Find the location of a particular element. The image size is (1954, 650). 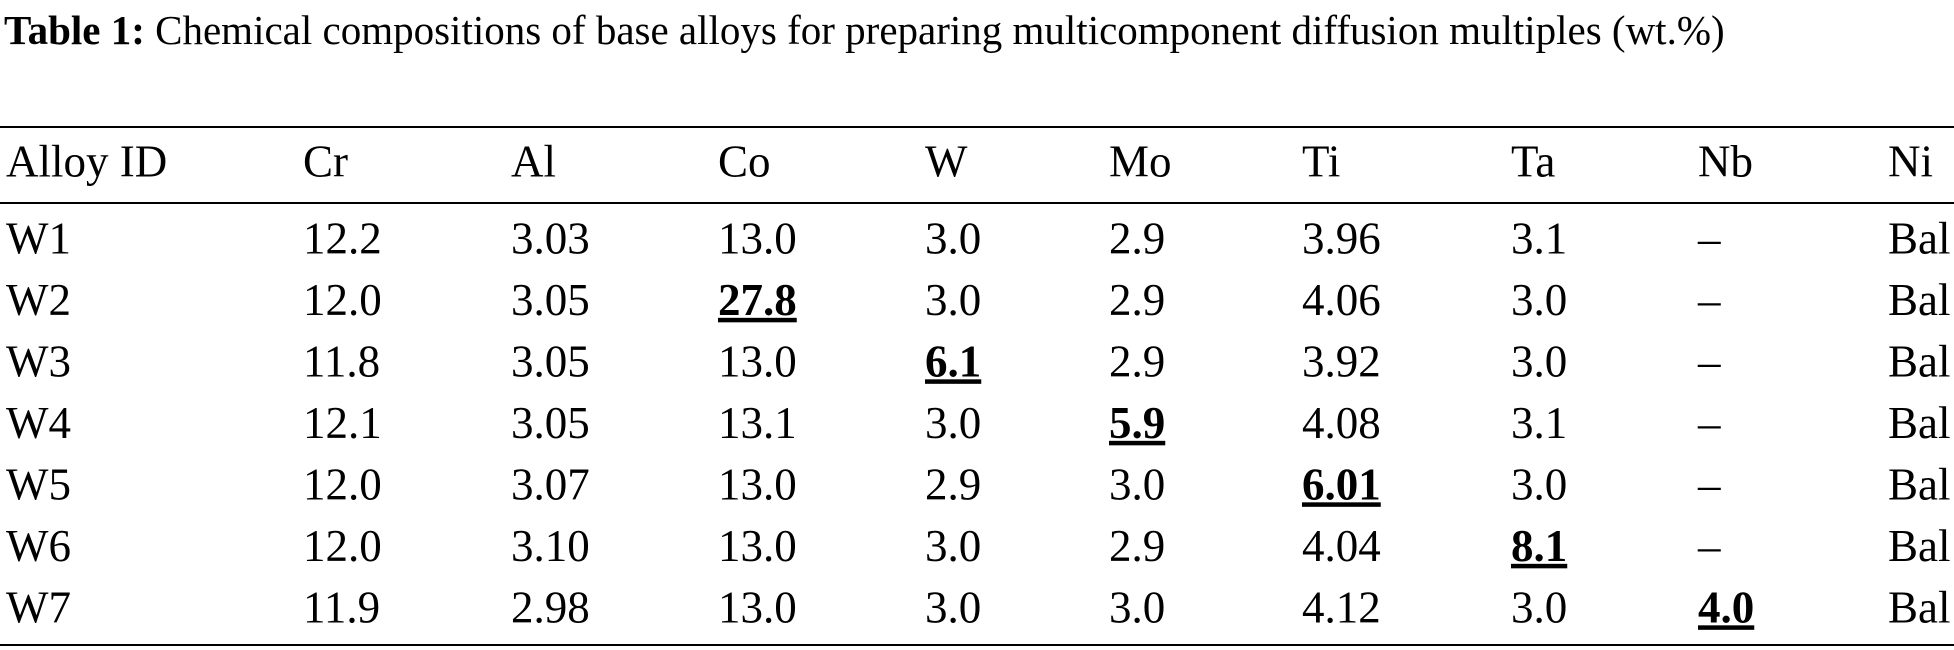

header-cell: Ti is located at coordinates (1321, 161).